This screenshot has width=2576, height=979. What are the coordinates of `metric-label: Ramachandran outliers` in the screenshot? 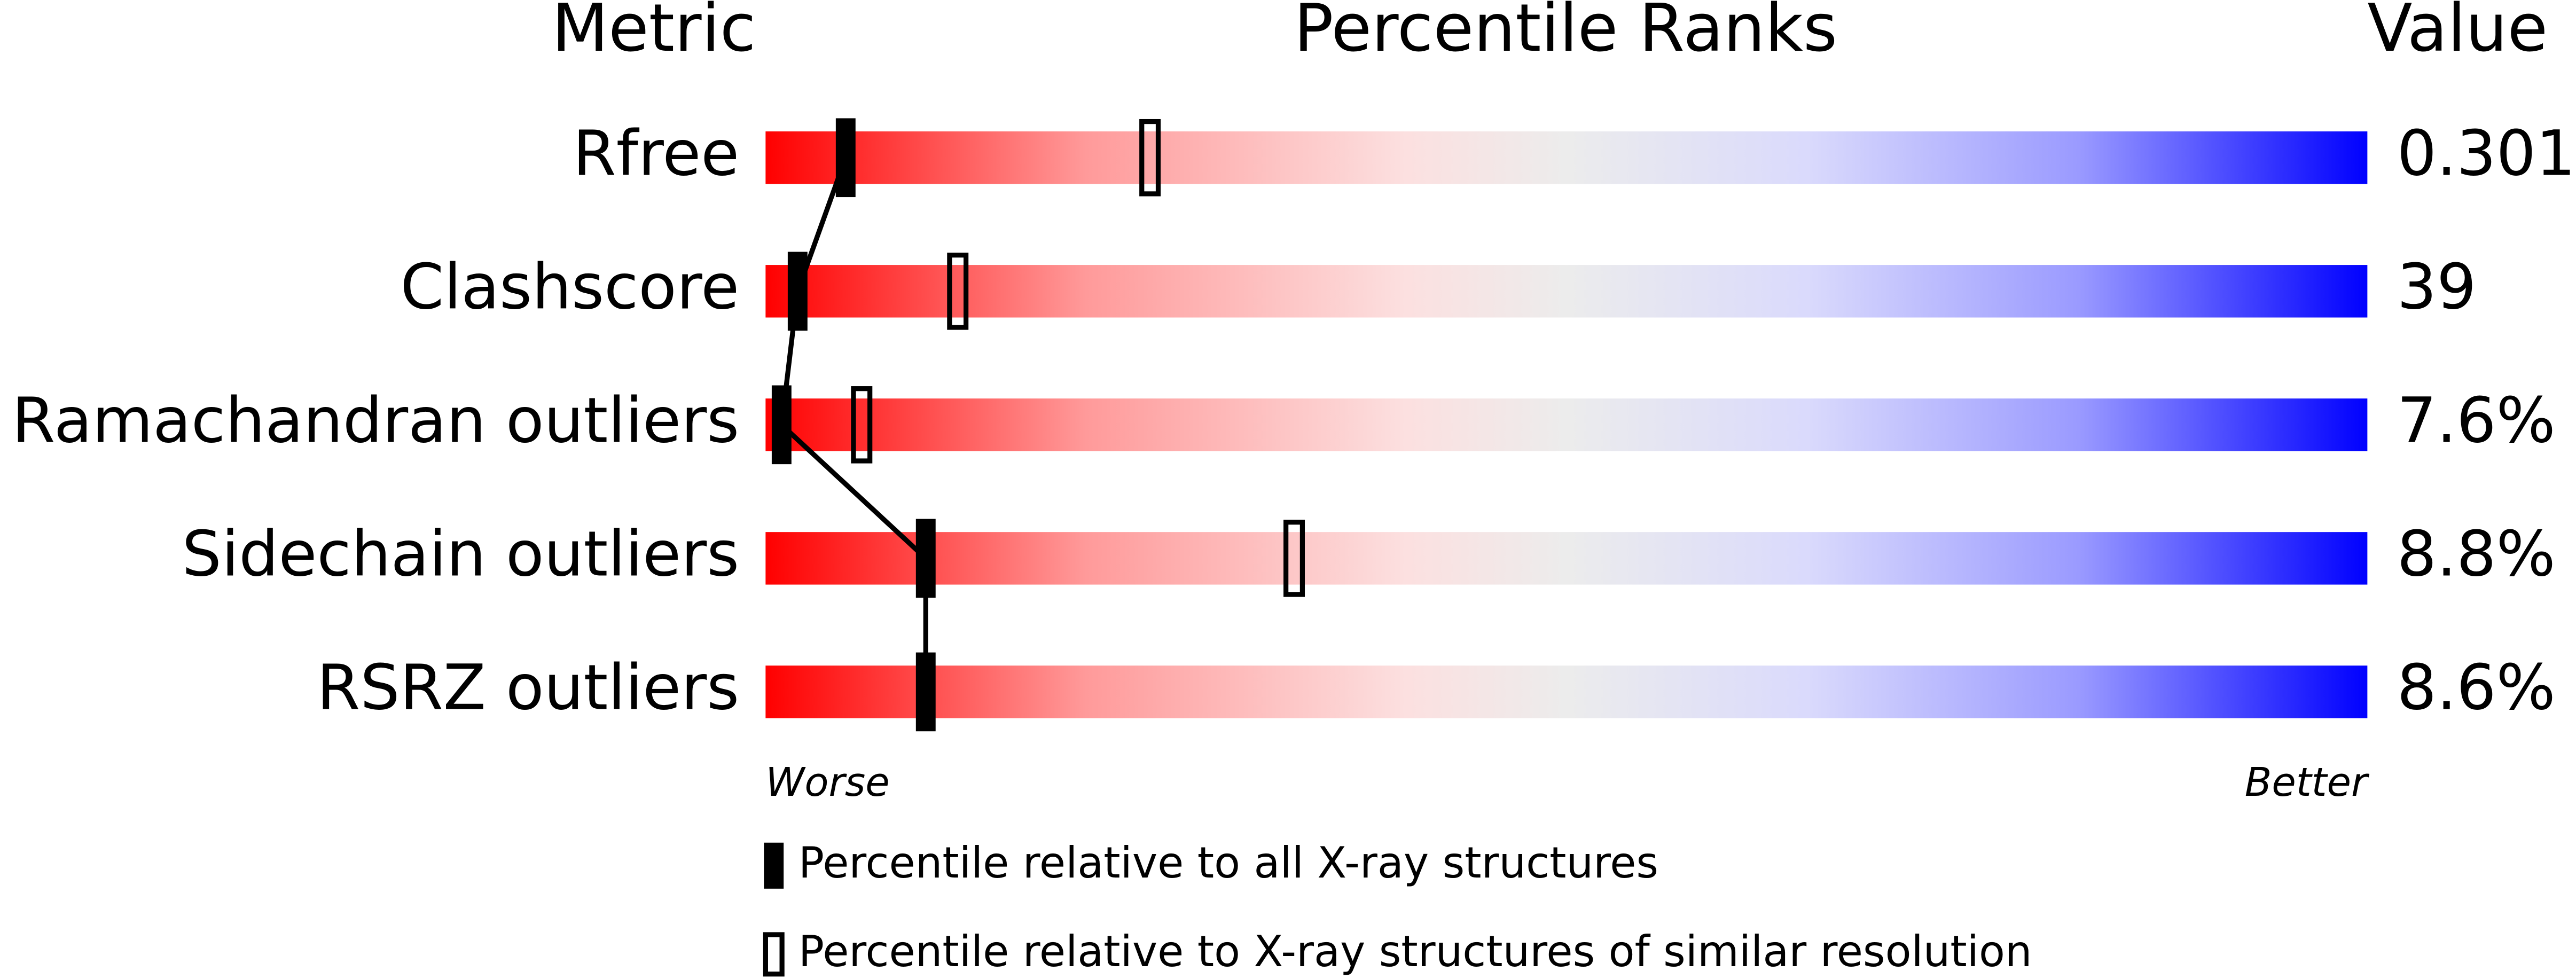 It's located at (375, 421).